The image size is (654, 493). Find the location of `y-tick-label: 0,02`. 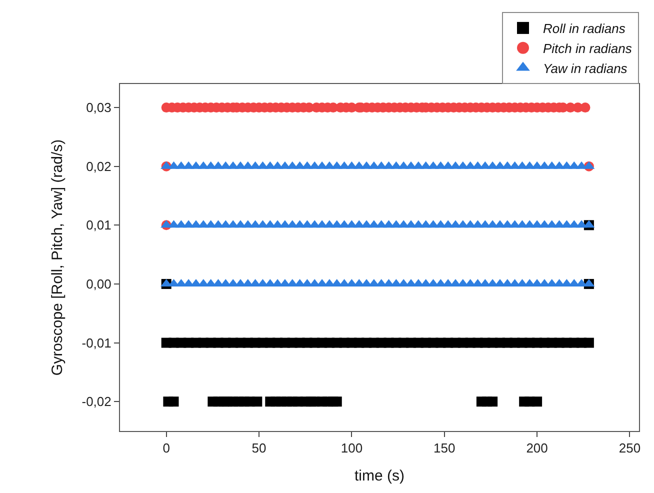

y-tick-label: 0,02 is located at coordinates (99, 166).